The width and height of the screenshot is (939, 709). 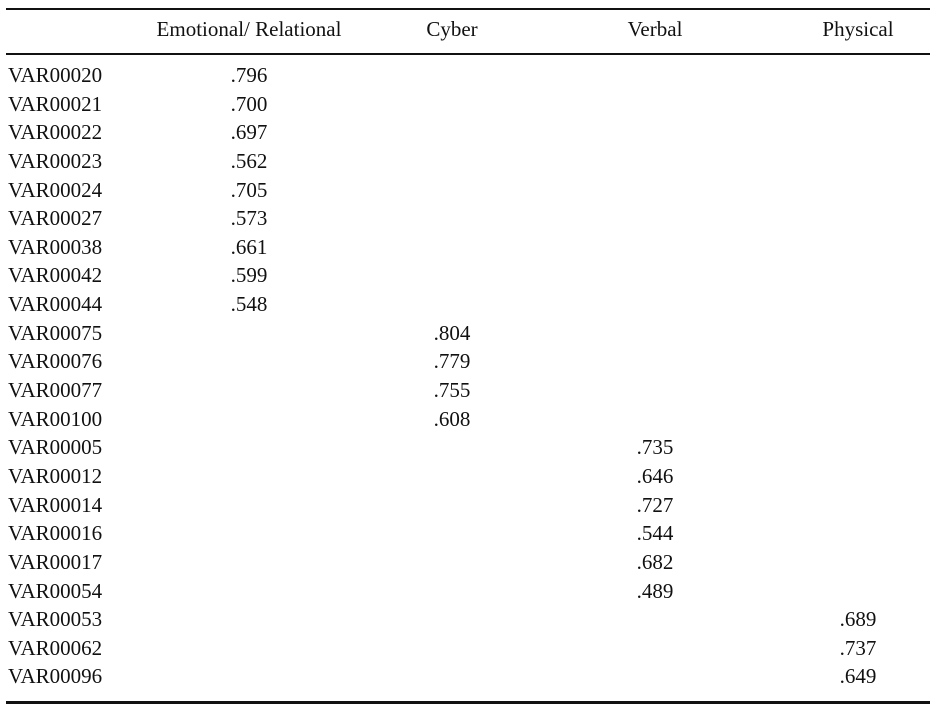 What do you see at coordinates (249, 304) in the screenshot?
I see `loading-cell-emotional-relational: .548` at bounding box center [249, 304].